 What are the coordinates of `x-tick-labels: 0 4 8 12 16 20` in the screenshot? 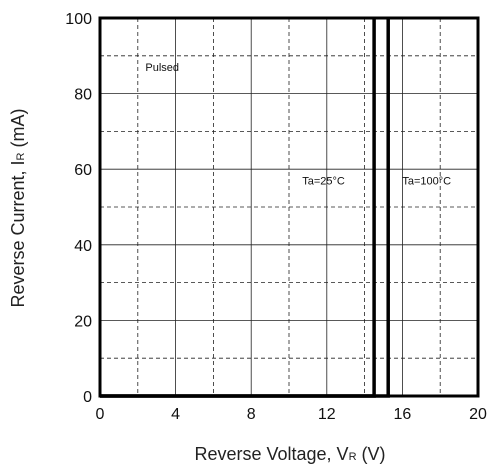 It's located at (291, 414).